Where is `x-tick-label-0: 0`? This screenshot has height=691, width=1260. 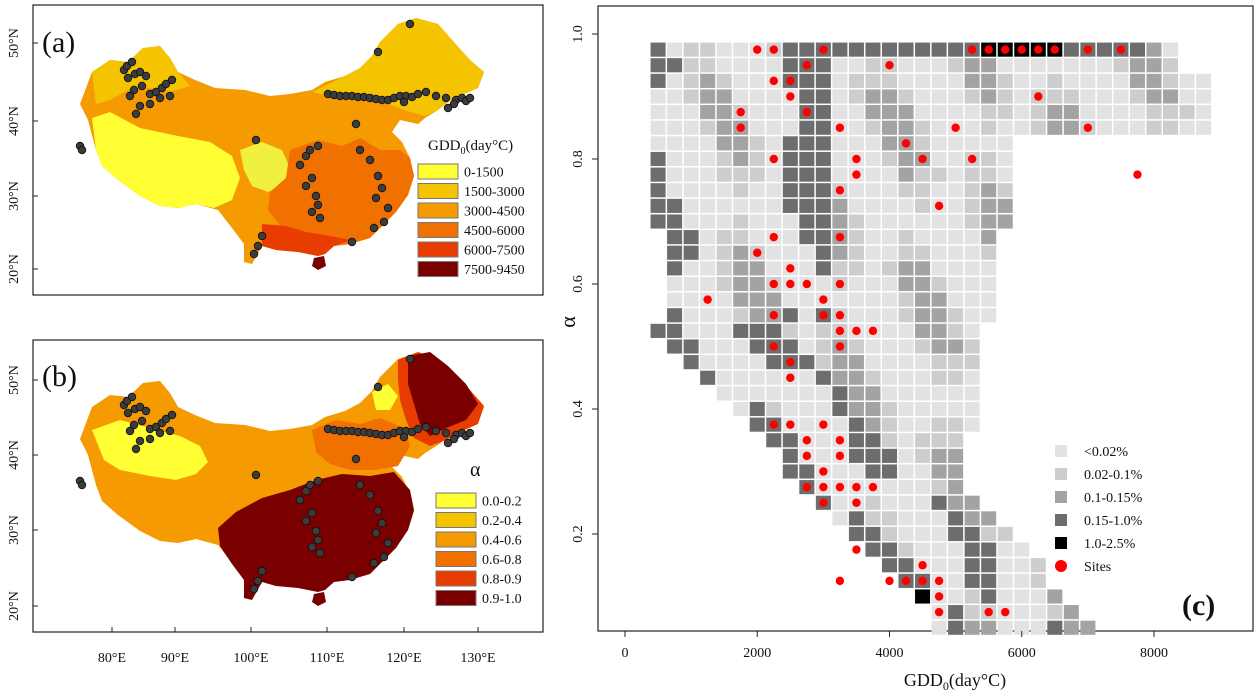
x-tick-label-0: 0 is located at coordinates (625, 653).